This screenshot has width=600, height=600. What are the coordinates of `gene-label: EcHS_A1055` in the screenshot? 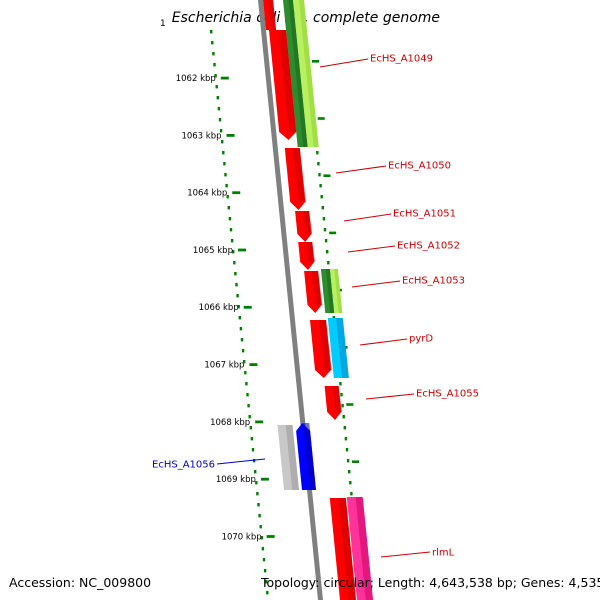 It's located at (422, 394).